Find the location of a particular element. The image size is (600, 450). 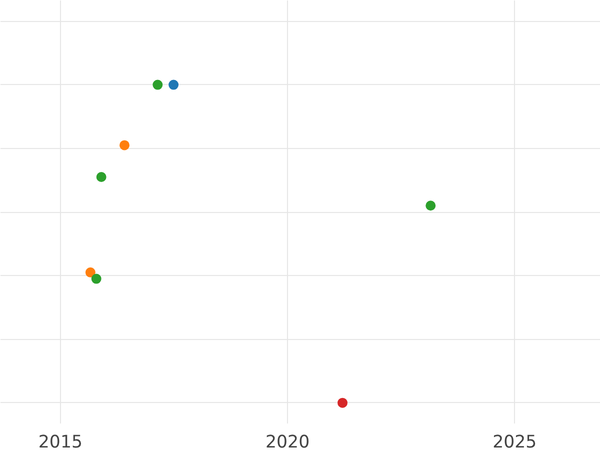

x-tick-label: 2015 is located at coordinates (60, 441).